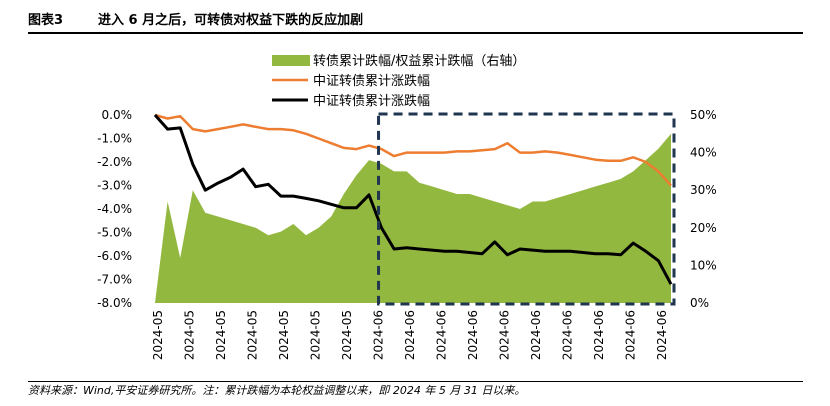 The height and width of the screenshot is (406, 830). Describe the element at coordinates (703, 190) in the screenshot. I see `right-axis-tick: 30%` at that location.